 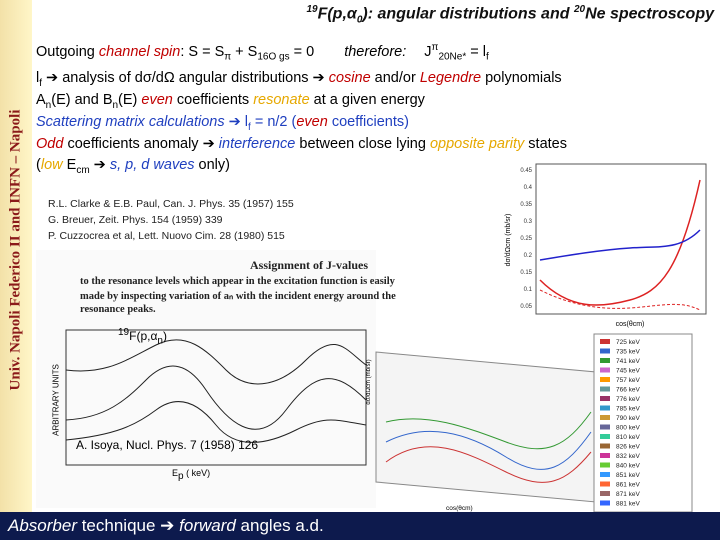 What do you see at coordinates (244, 51) in the screenshot?
I see `t: + S` at bounding box center [244, 51].